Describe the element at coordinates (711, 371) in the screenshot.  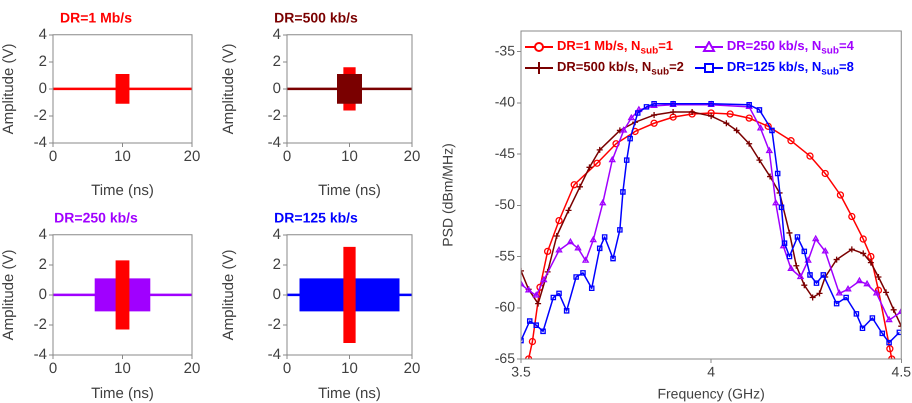
I see `x-tick-label: 4` at that location.